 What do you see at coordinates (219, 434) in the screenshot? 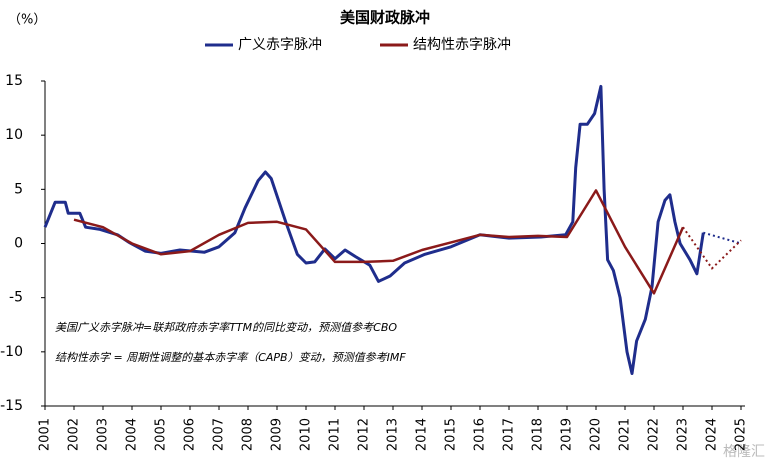
I see `x-tick-label: 2007` at bounding box center [219, 434].